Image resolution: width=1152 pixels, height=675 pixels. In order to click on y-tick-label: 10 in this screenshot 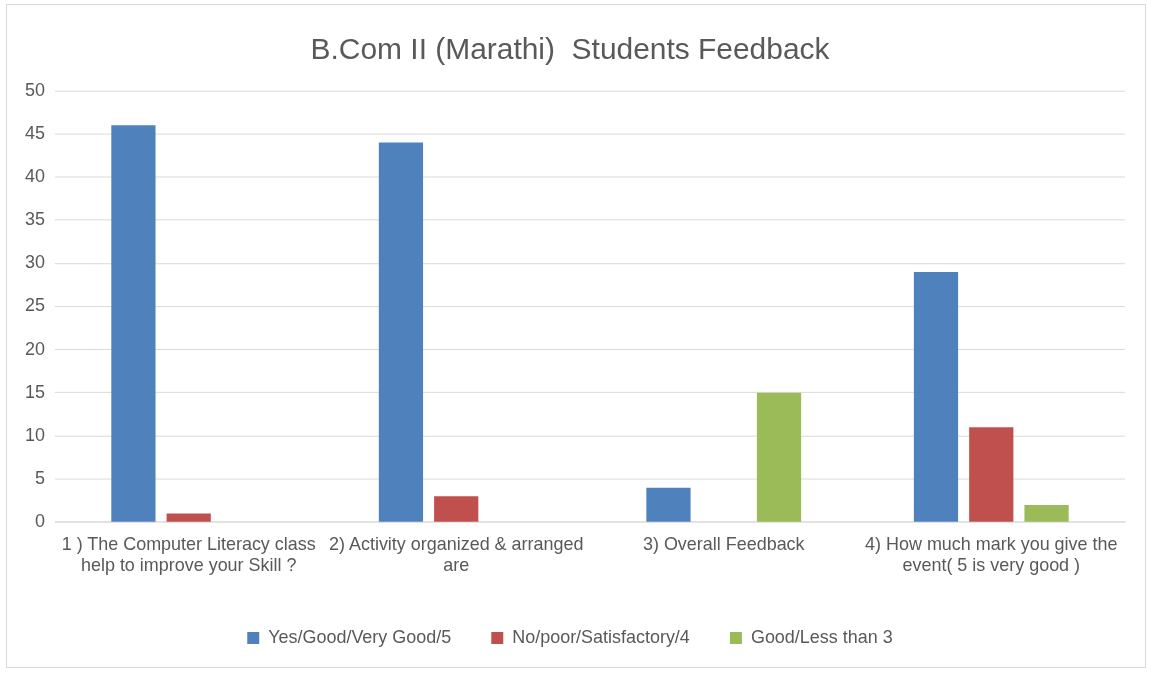, I will do `click(34, 434)`.